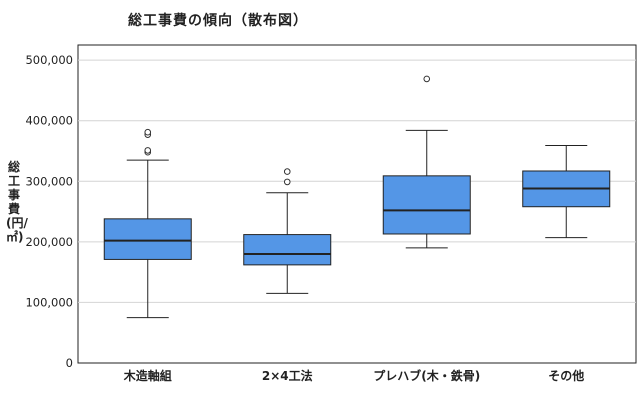 The image size is (640, 403). I want to click on category-label: 木造軸組, so click(147, 375).